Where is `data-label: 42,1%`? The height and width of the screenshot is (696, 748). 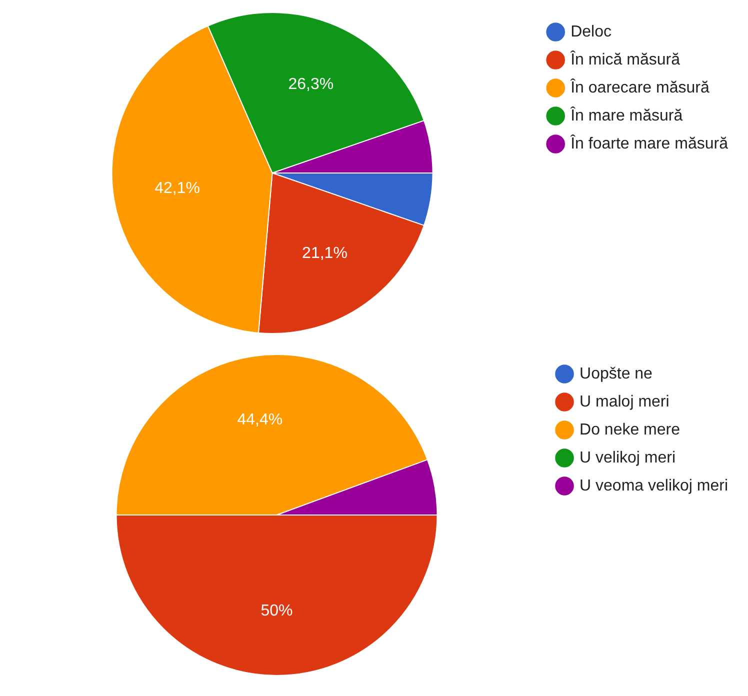
data-label: 42,1% is located at coordinates (177, 189).